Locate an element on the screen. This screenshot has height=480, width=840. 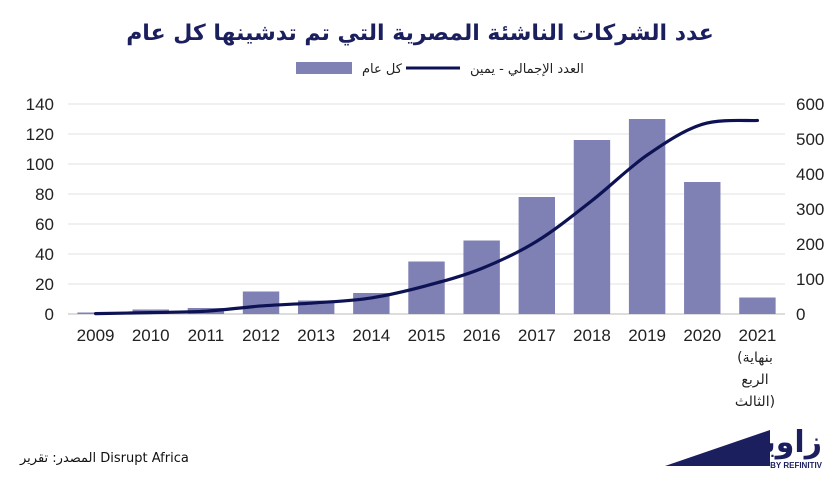
right-axis: 0 100 200 300 400 500 600 is located at coordinates (810, 209).